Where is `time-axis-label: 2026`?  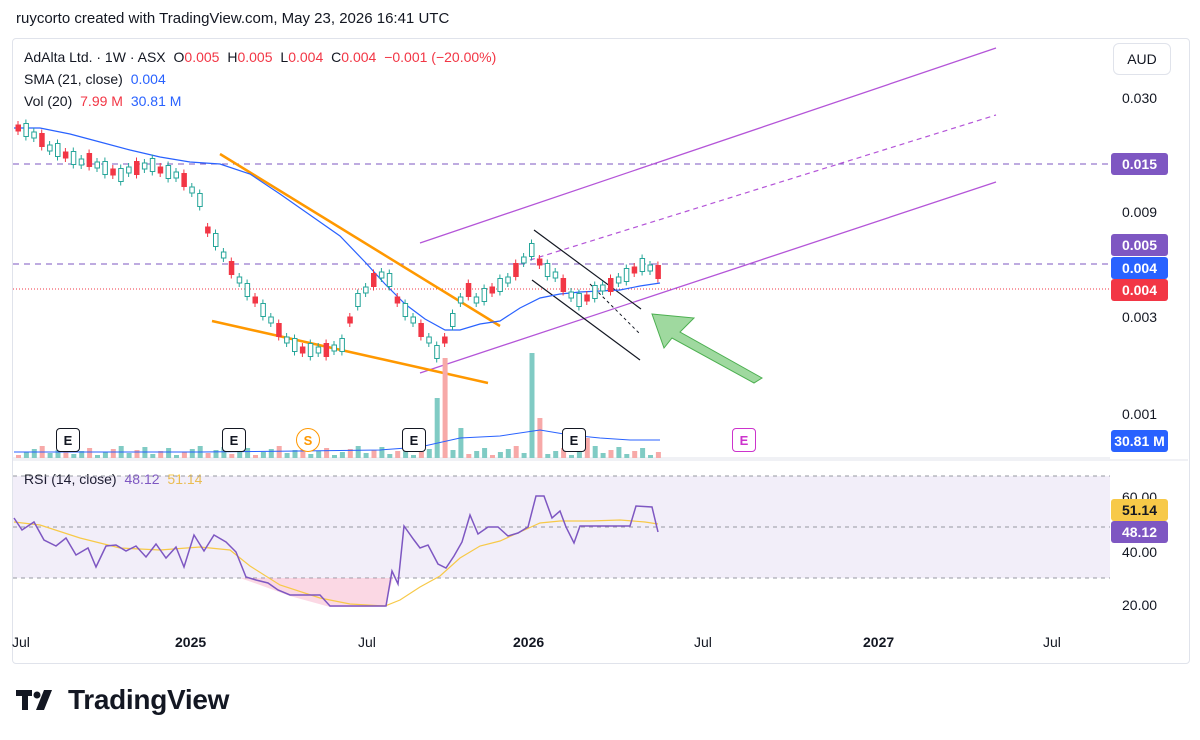
time-axis-label: 2026 is located at coordinates (529, 642).